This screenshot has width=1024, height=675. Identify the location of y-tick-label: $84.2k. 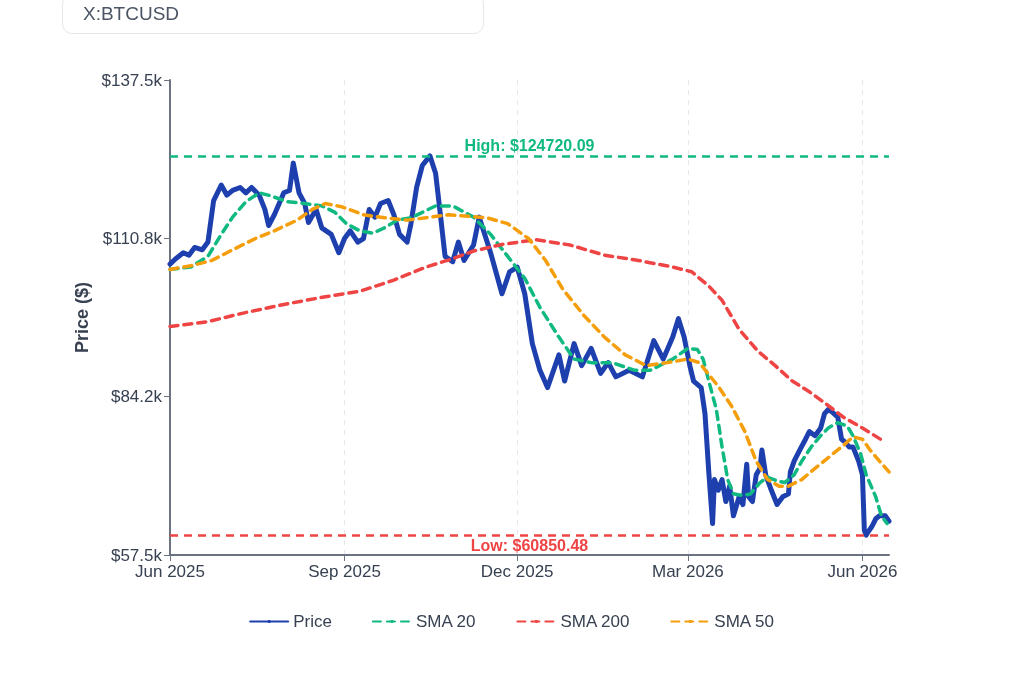
(136, 397).